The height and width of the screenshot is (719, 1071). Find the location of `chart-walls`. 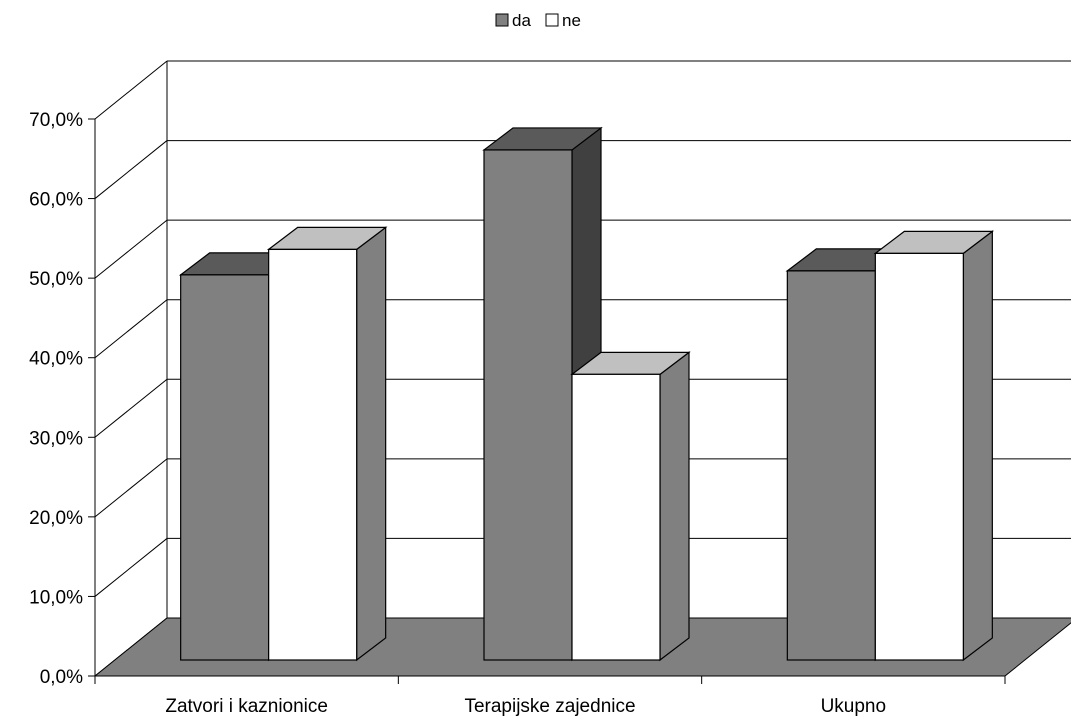

chart-walls is located at coordinates (131, 369).